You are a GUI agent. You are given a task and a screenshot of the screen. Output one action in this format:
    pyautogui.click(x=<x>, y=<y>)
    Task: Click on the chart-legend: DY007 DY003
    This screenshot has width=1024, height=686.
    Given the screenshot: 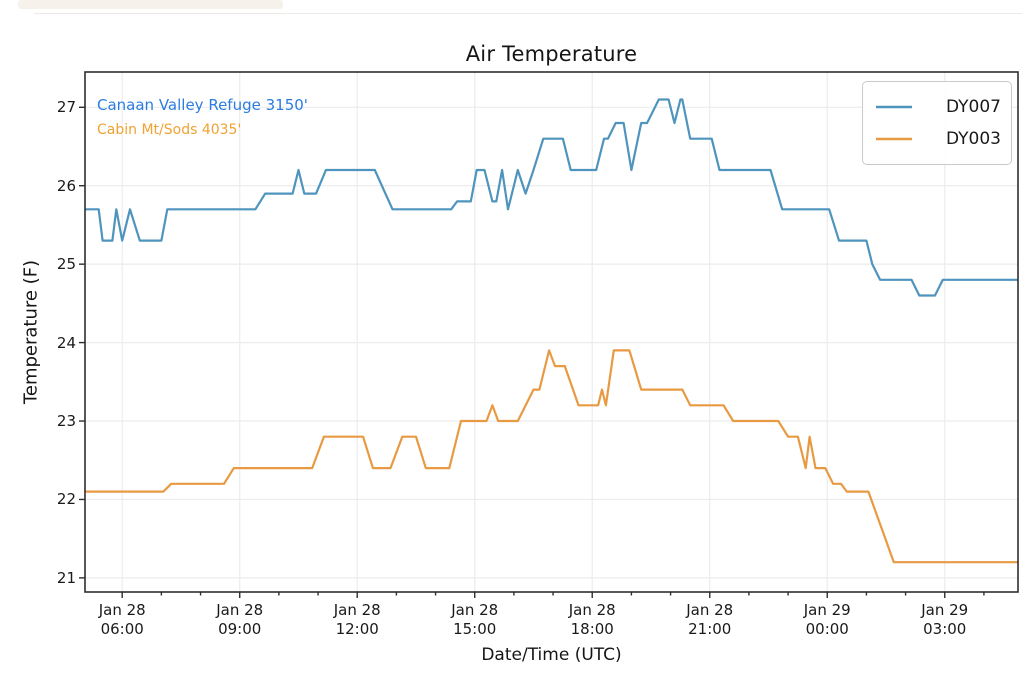 What is the action you would take?
    pyautogui.click(x=937, y=123)
    